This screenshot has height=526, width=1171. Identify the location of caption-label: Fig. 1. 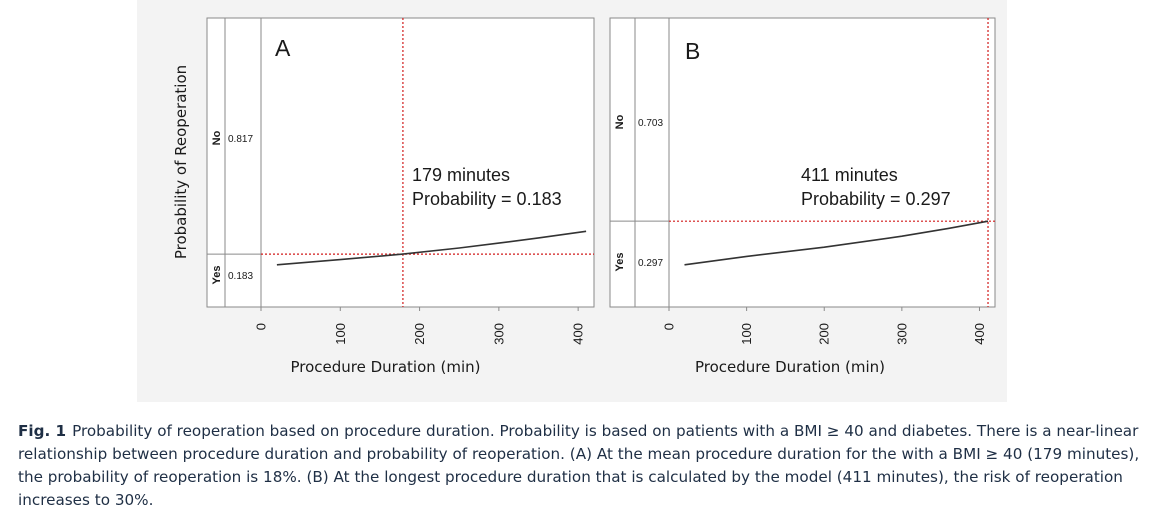
(42, 431).